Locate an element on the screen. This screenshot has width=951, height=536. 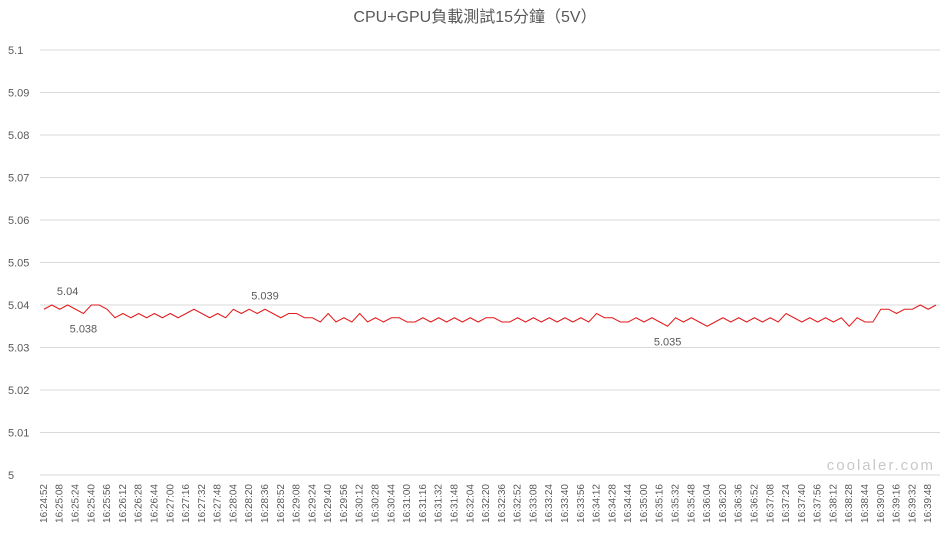
x-tick-label: 16:36:52 is located at coordinates (754, 503).